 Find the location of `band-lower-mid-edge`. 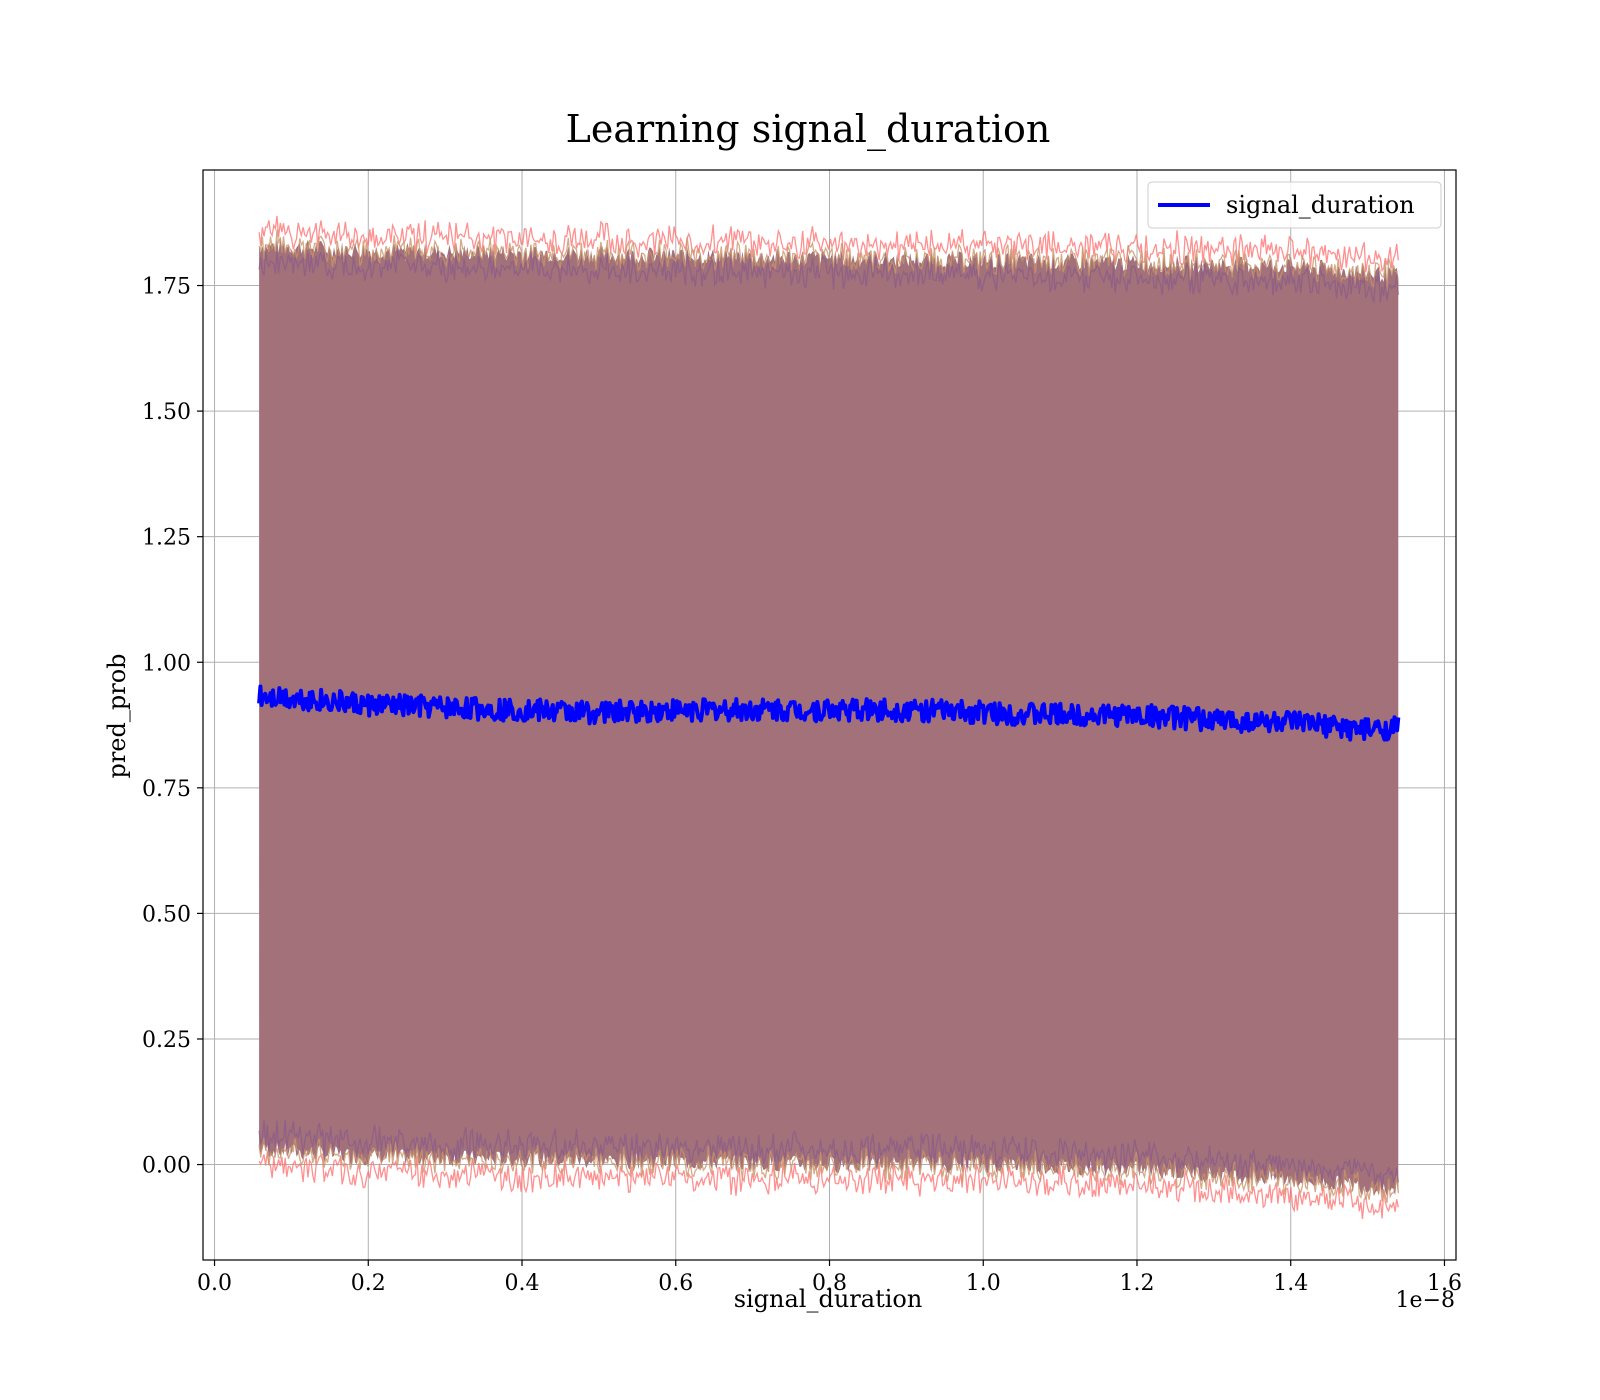

band-lower-mid-edge is located at coordinates (828, 1169).